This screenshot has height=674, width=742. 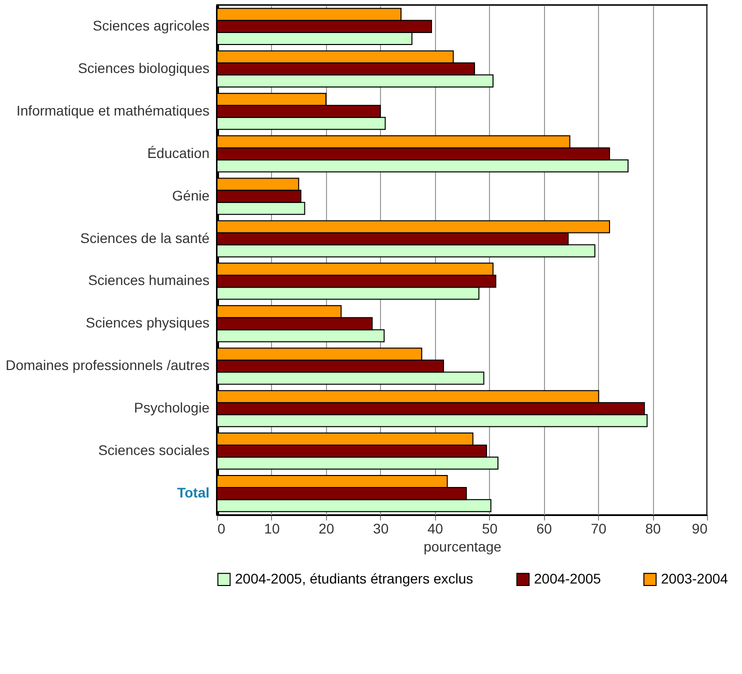 I want to click on x-tick-label: 90, so click(x=700, y=528).